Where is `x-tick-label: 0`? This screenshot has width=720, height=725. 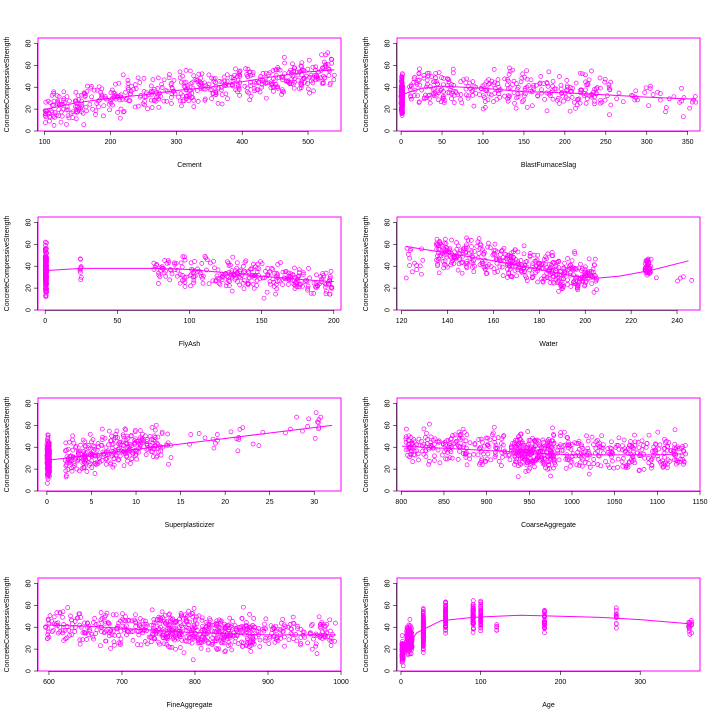
x-tick-label: 0 is located at coordinates (45, 321).